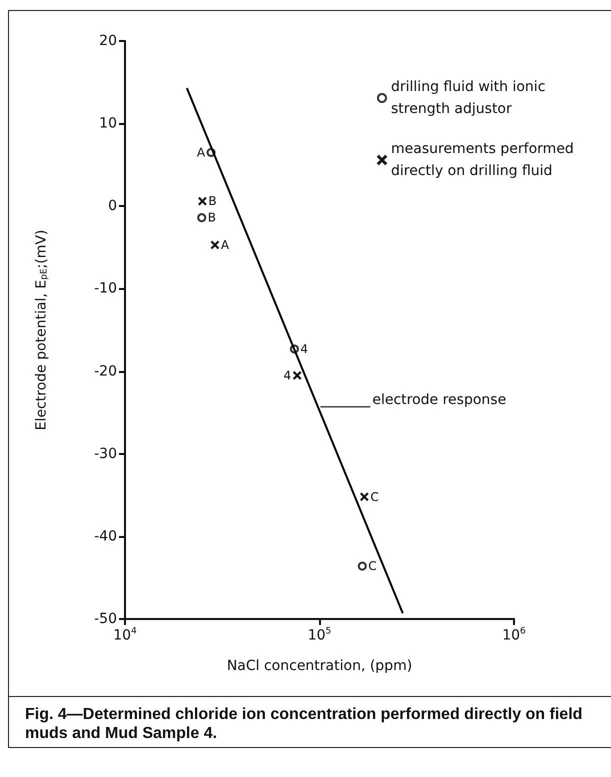 The image size is (611, 777). I want to click on y-tick-label: -20, so click(105, 371).